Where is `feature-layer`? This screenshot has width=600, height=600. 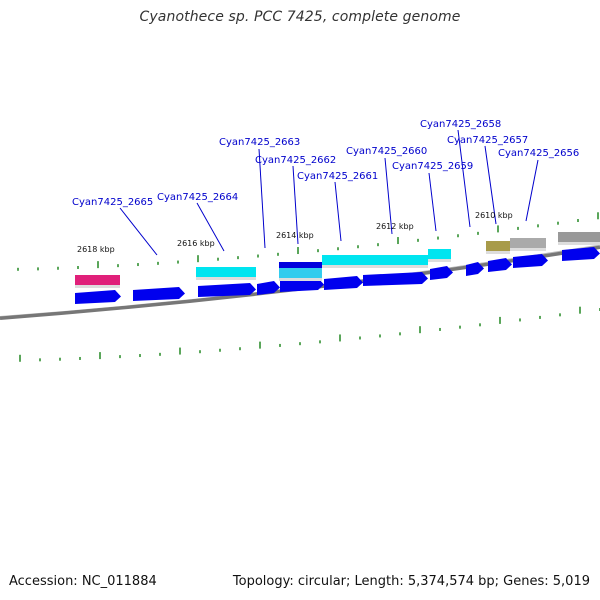
feature-layer is located at coordinates (337, 268).